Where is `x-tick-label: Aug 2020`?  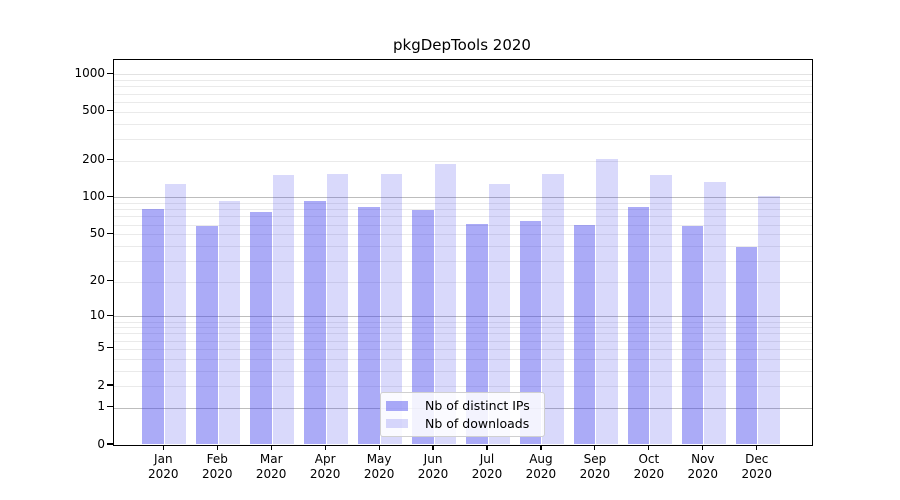 x-tick-label: Aug 2020 is located at coordinates (541, 467).